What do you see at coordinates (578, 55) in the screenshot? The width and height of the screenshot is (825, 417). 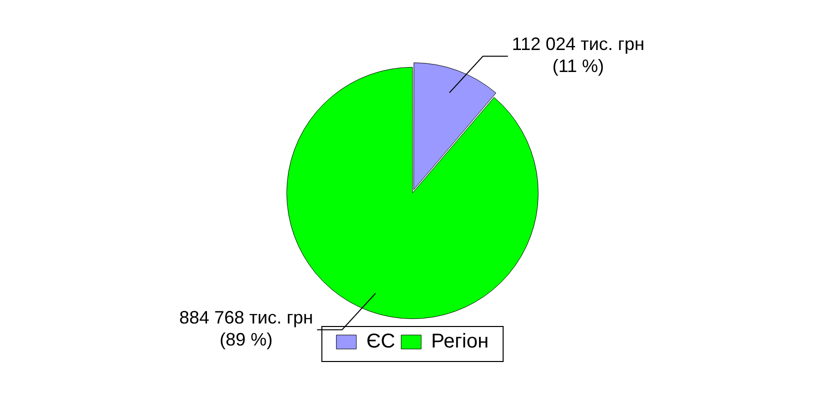 I see `data-label: 112 024 тис. грн (11 %)` at bounding box center [578, 55].